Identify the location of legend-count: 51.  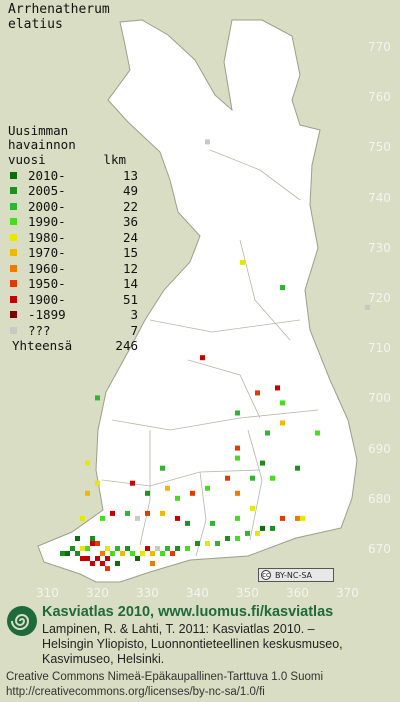
(130, 299).